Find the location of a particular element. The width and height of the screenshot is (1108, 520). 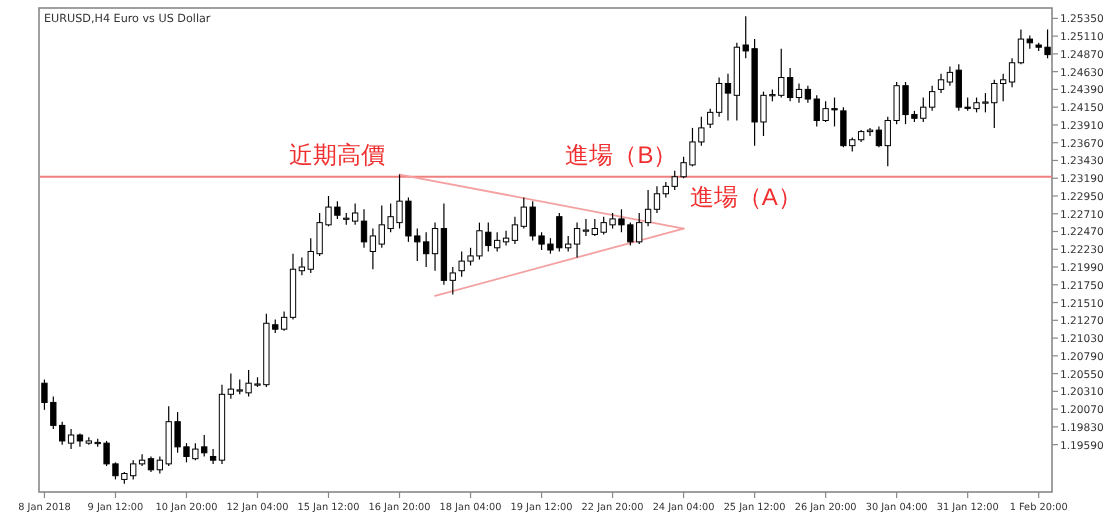

annotation: 進場（B） is located at coordinates (621, 154).